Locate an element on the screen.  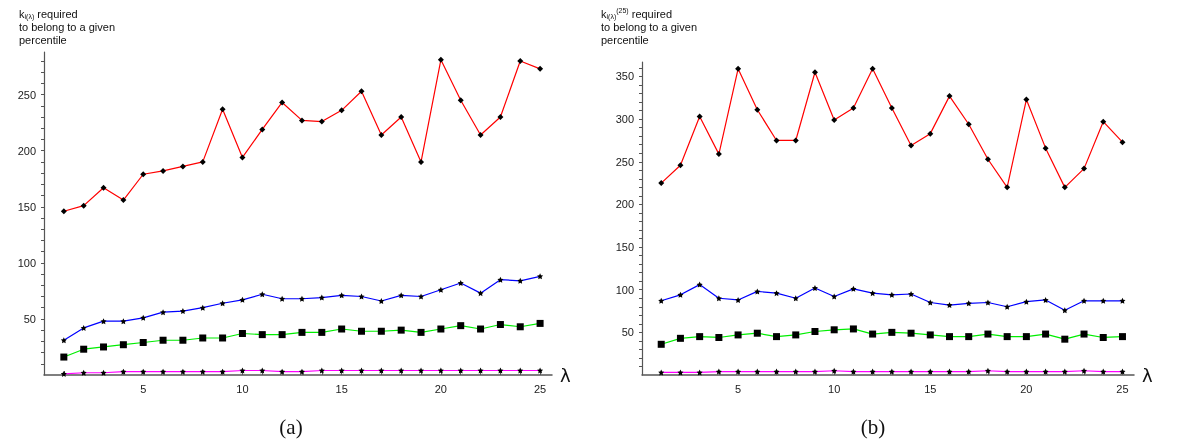
text: (a) is located at coordinates (291, 426).